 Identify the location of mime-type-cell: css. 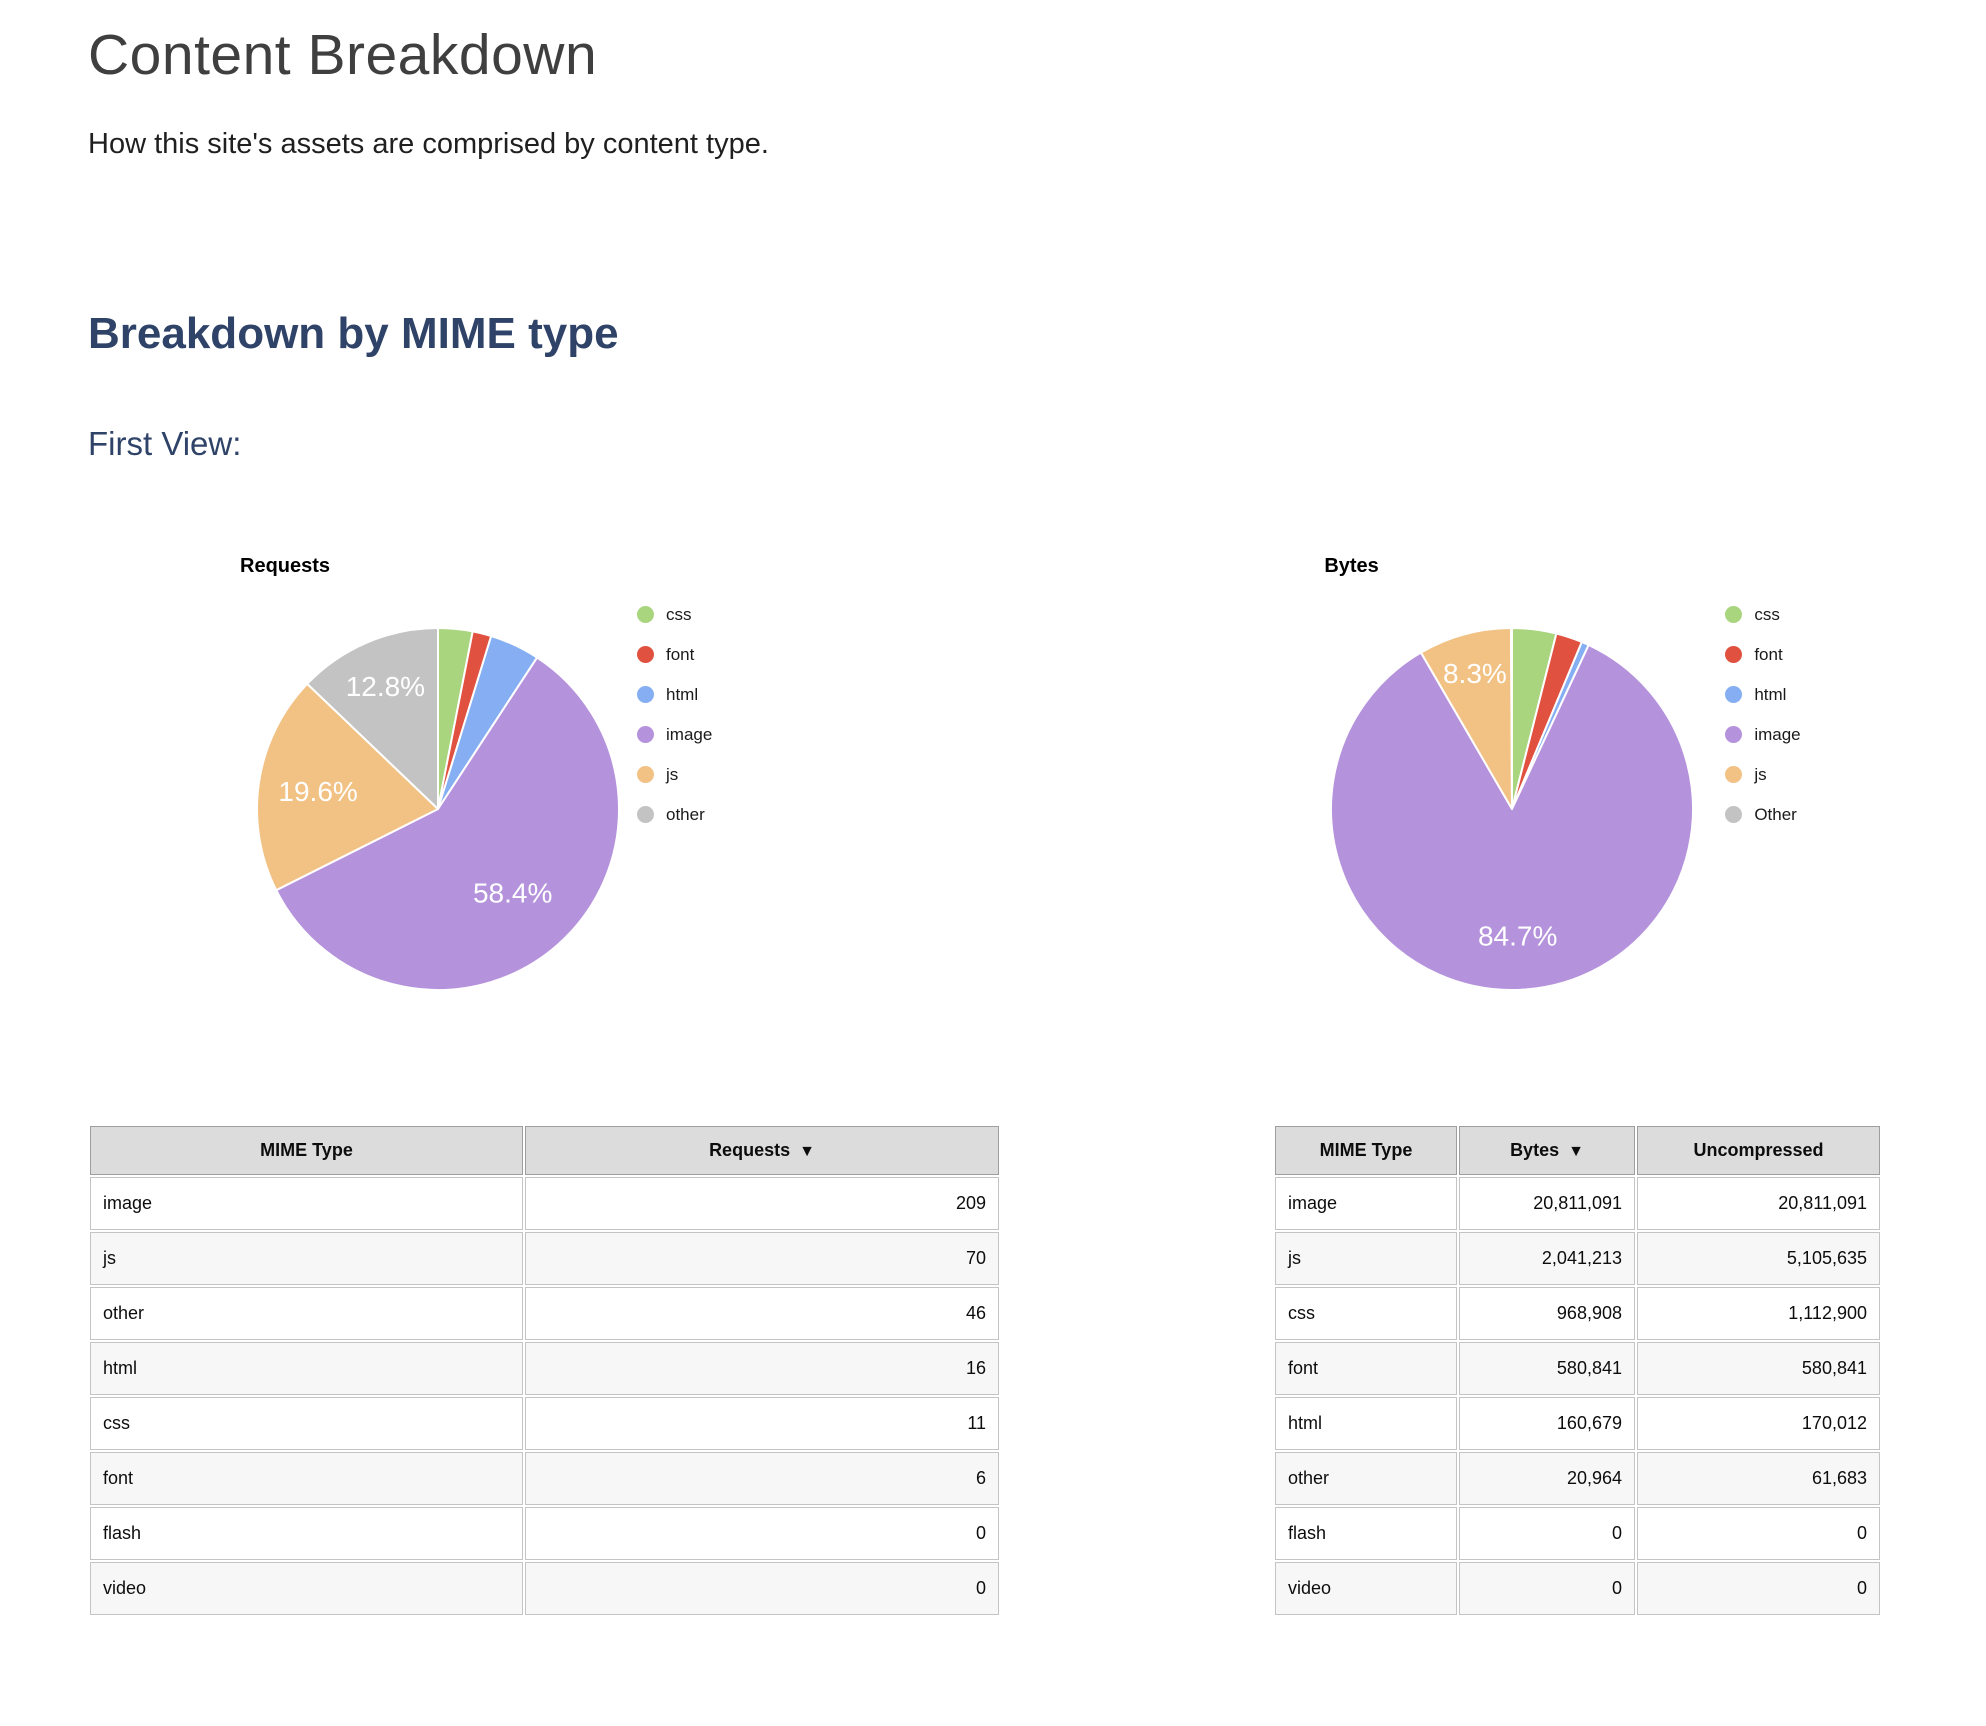
(1366, 1313).